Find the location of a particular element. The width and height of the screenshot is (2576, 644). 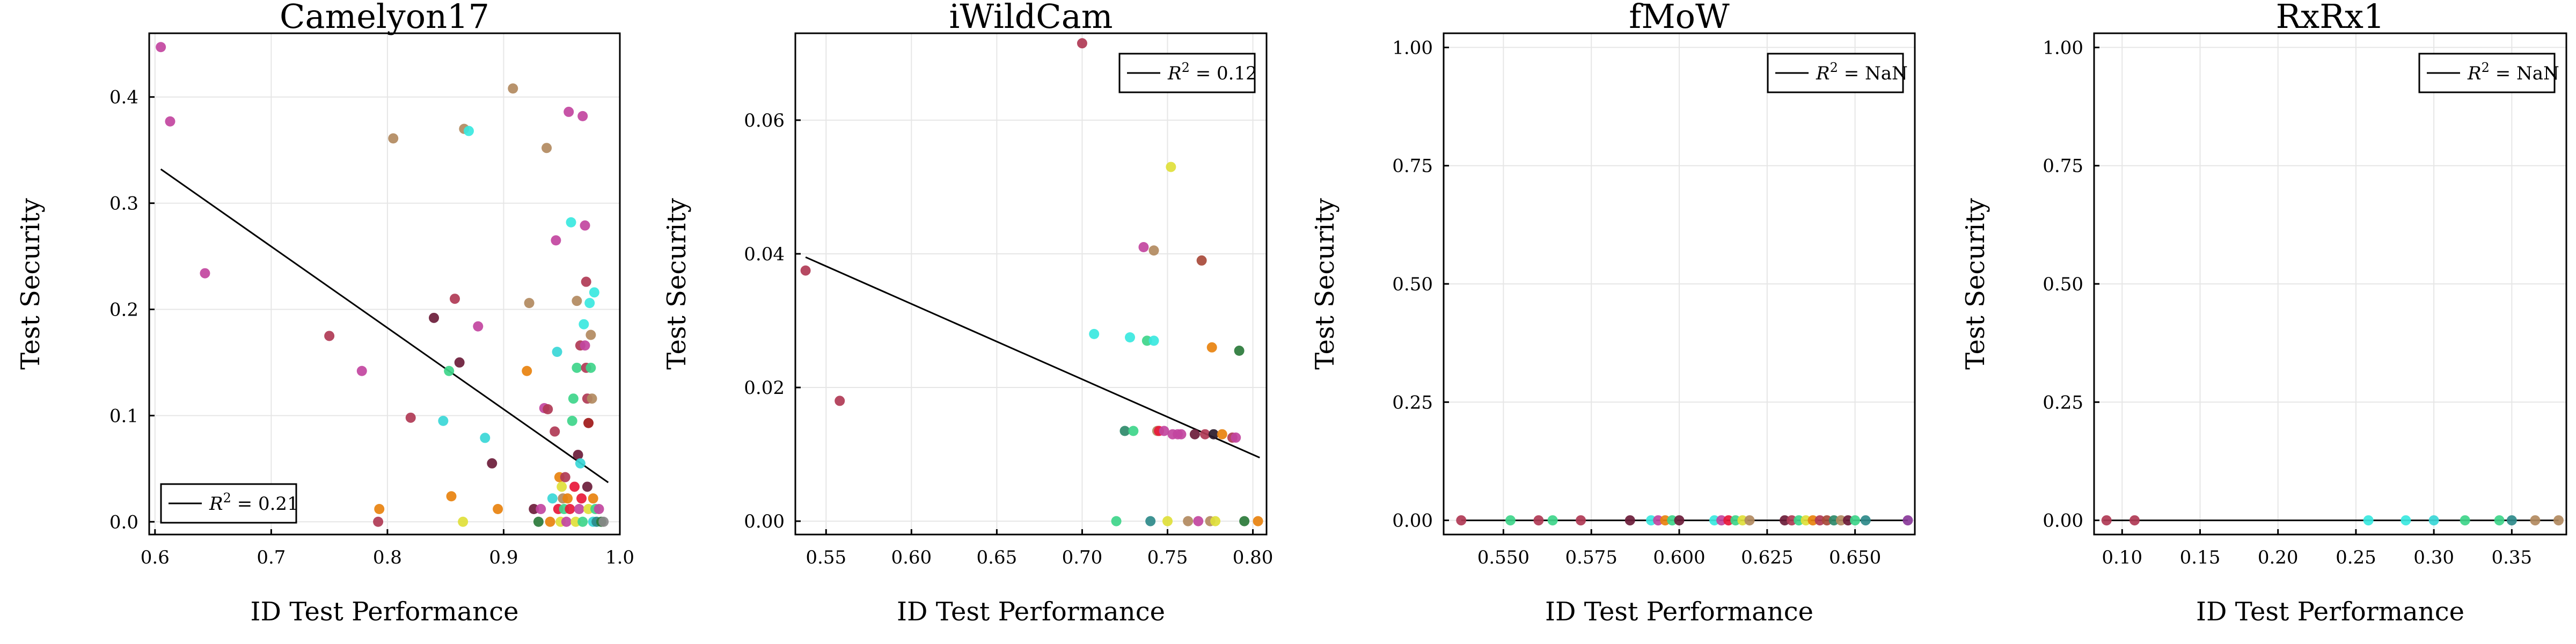

x-tick-label: 0.625 is located at coordinates (1767, 557).